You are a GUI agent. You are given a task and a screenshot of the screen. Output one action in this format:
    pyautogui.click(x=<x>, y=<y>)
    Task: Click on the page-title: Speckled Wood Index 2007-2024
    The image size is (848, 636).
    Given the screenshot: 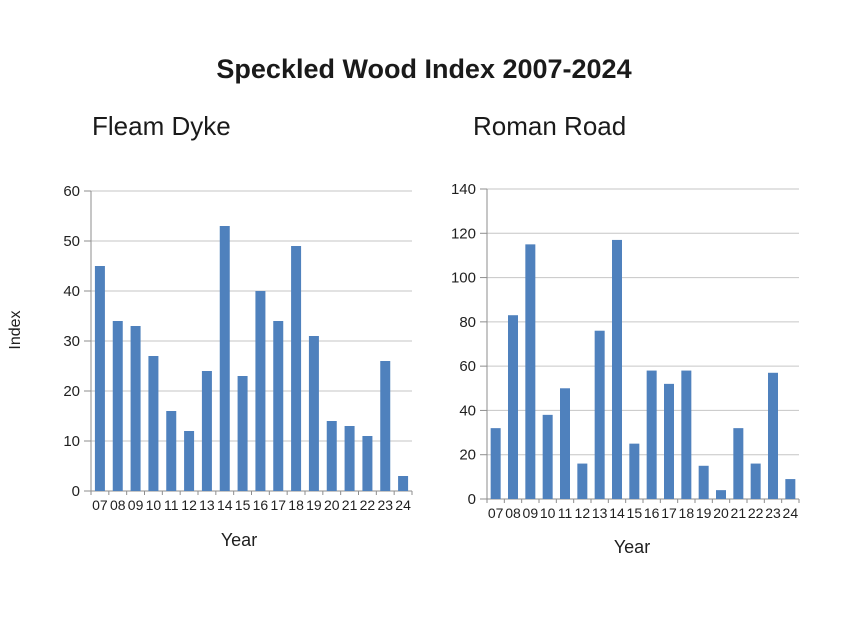 What is the action you would take?
    pyautogui.click(x=424, y=69)
    